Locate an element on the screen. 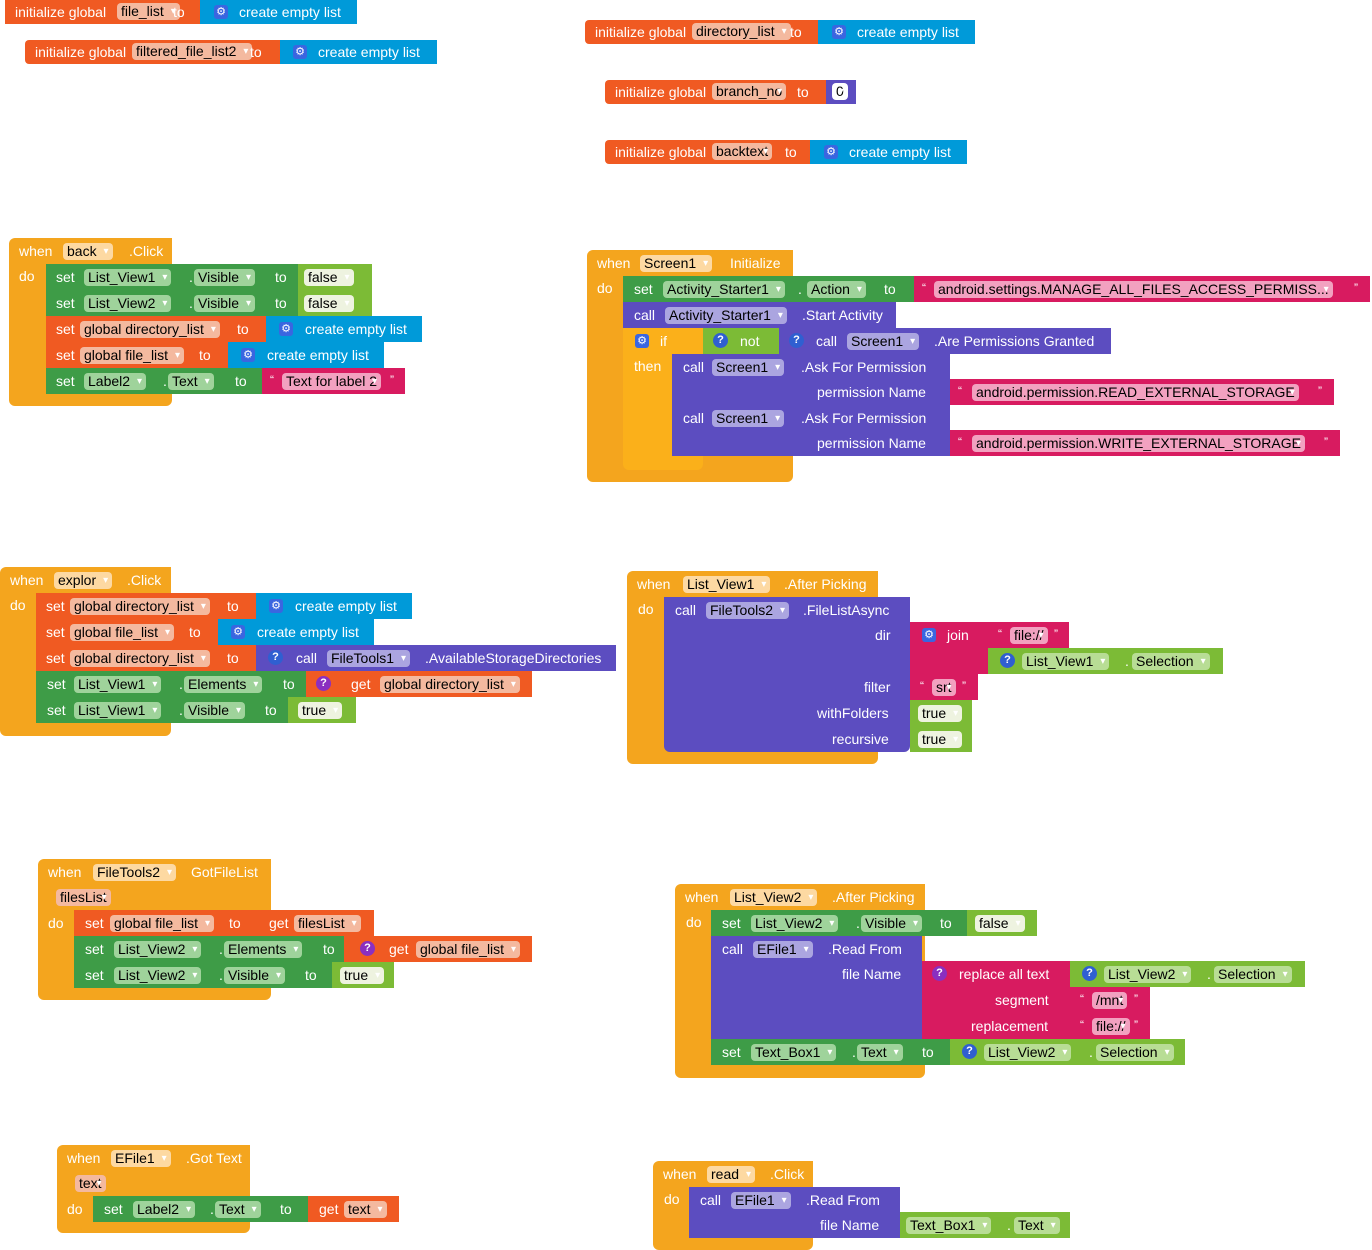  component-dropdown: FileTools2 is located at coordinates (748, 610).